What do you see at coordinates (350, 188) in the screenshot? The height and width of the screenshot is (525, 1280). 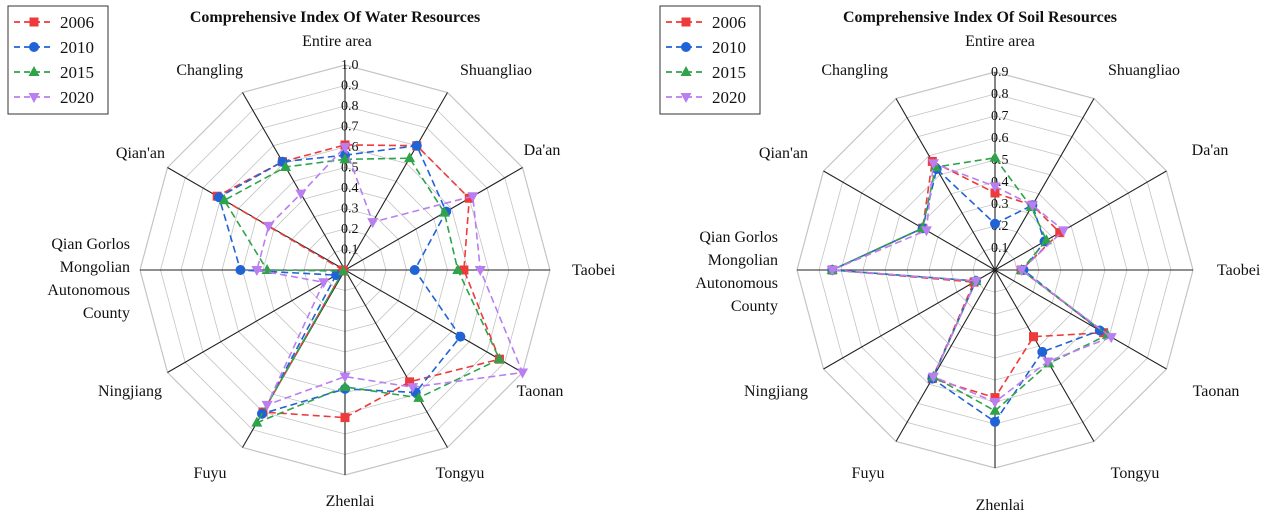 I see `tick-label: 0.4` at bounding box center [350, 188].